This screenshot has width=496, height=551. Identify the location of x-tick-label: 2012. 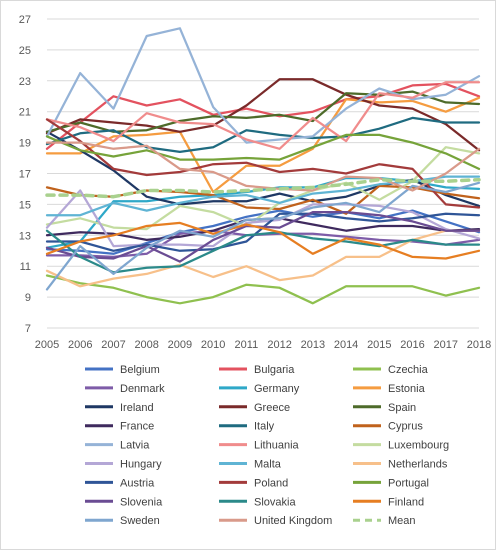
(279, 345).